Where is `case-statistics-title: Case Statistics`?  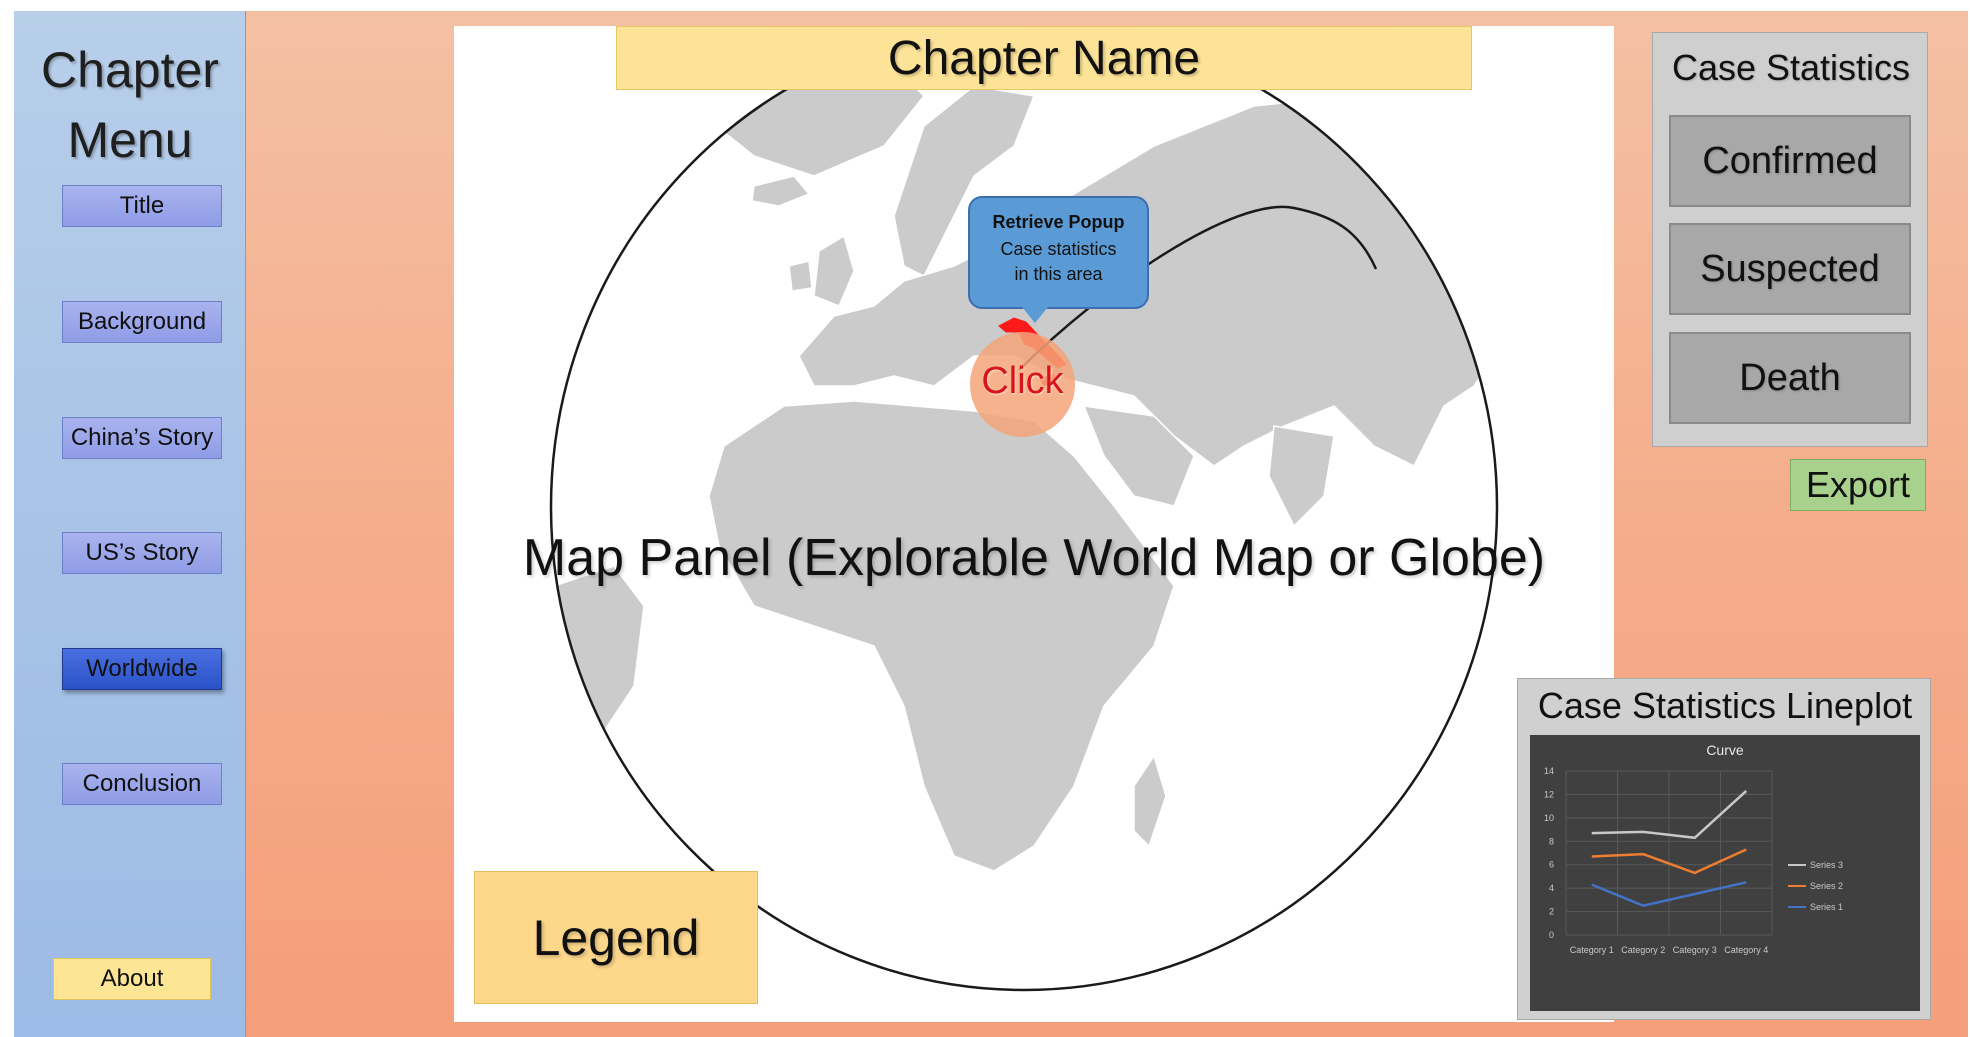
case-statistics-title: Case Statistics is located at coordinates (1791, 67).